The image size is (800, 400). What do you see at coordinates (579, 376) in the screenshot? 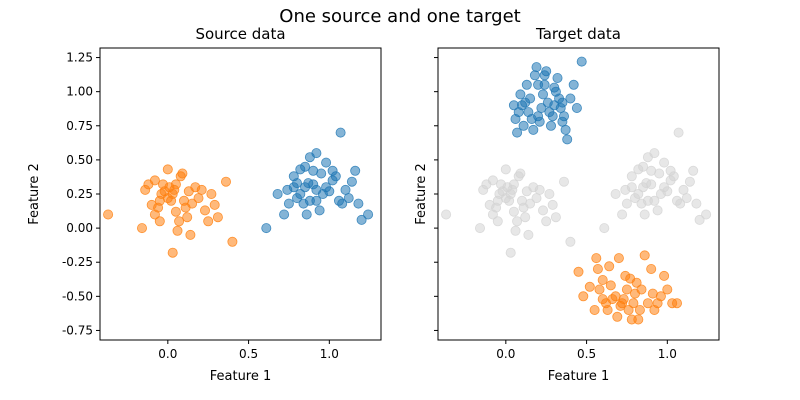
I see `target-x-axis-label: Feature 1` at bounding box center [579, 376].